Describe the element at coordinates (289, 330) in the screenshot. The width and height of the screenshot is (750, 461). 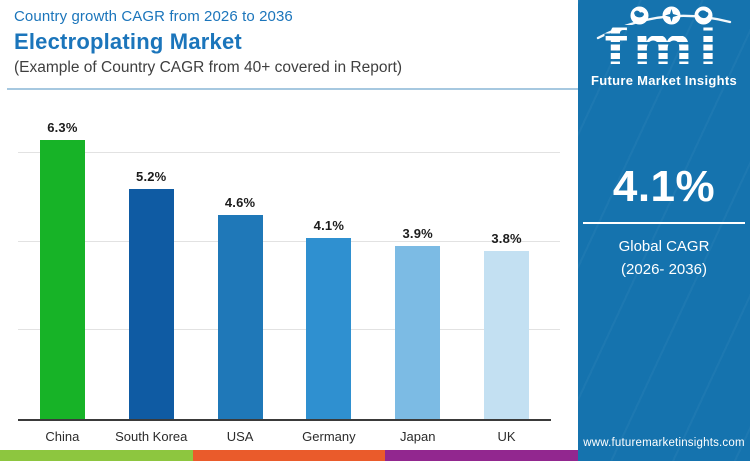
I see `gridline-2pct` at that location.